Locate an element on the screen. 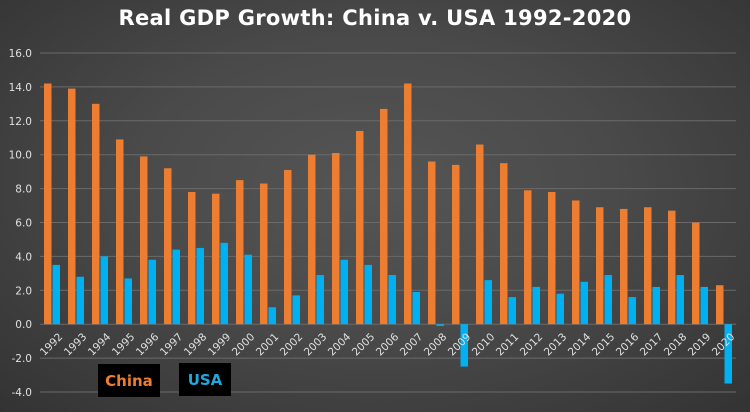  x-tick-label: 2008 is located at coordinates (435, 344).